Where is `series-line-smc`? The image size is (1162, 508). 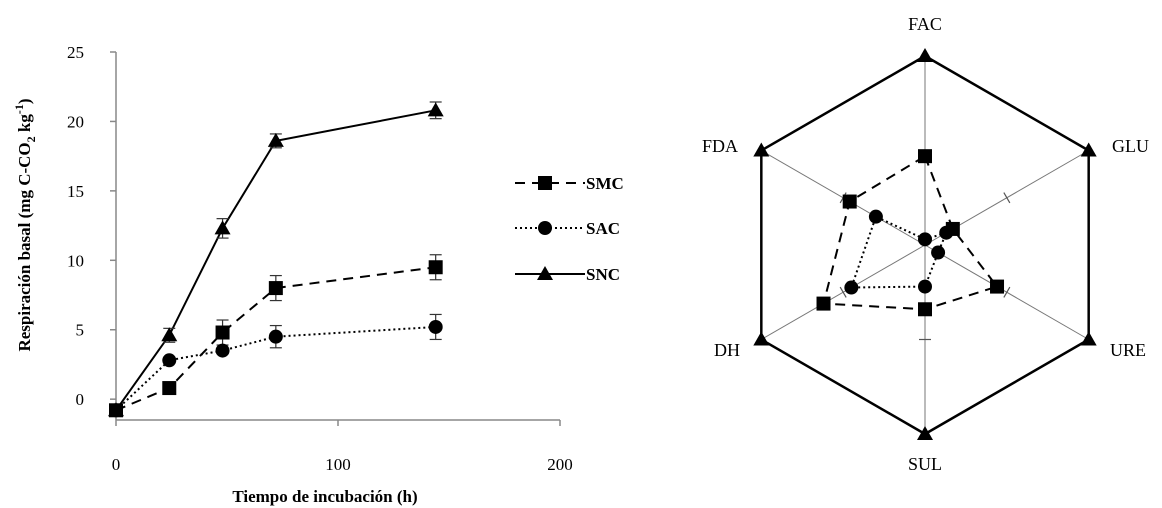
series-line-smc is located at coordinates (275, 339).